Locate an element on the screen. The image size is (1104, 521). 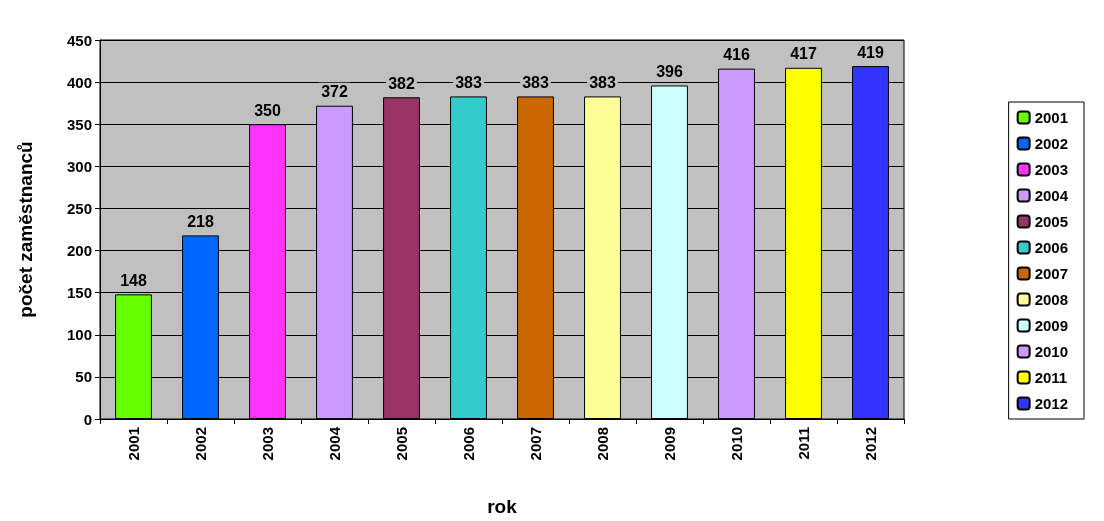
legend-label: 2003 is located at coordinates (1051, 169).